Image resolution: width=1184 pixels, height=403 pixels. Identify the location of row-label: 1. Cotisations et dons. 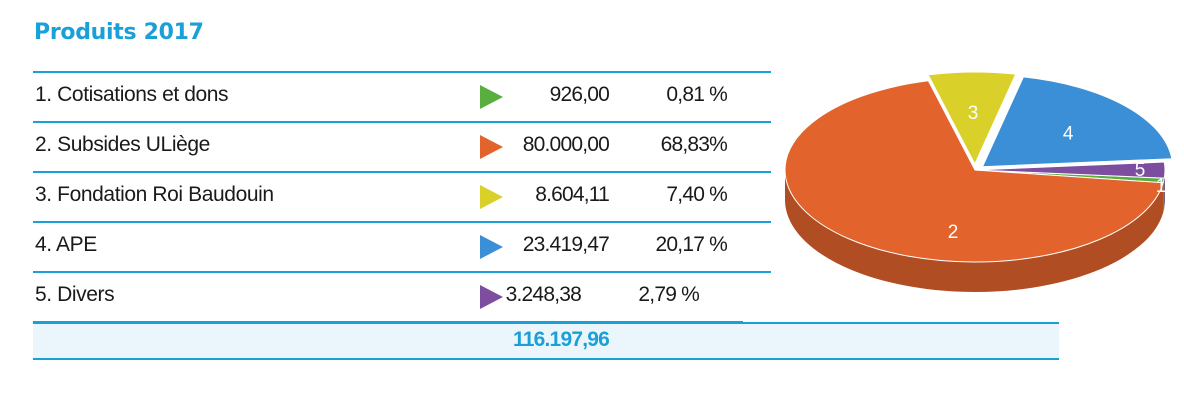
(132, 94).